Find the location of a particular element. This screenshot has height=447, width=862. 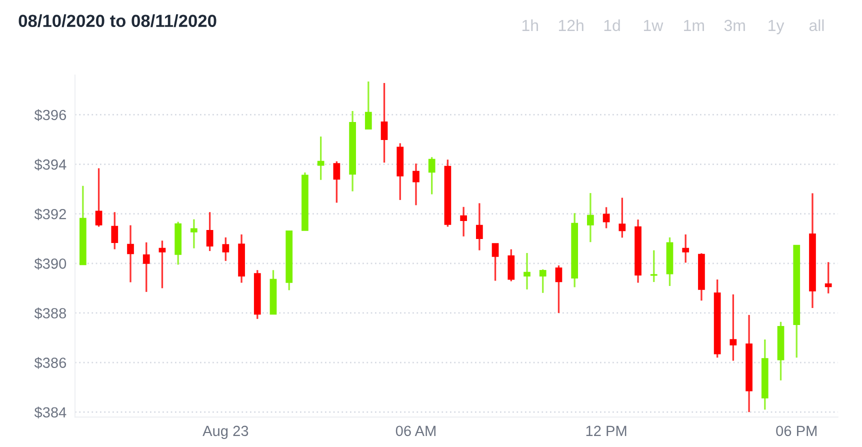

x-tick-label: 06 AM is located at coordinates (416, 431).